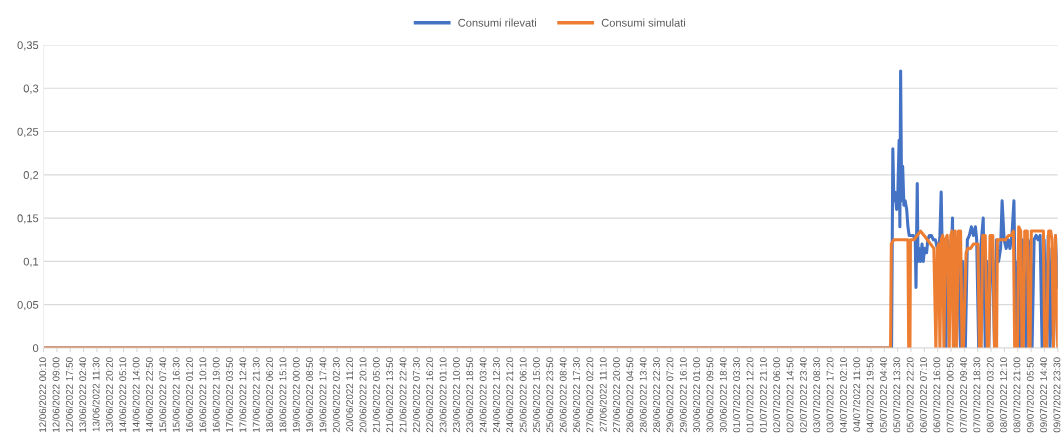 The height and width of the screenshot is (441, 1062). I want to click on x-tick-label: 19/06/2022 00:00, so click(296, 394).